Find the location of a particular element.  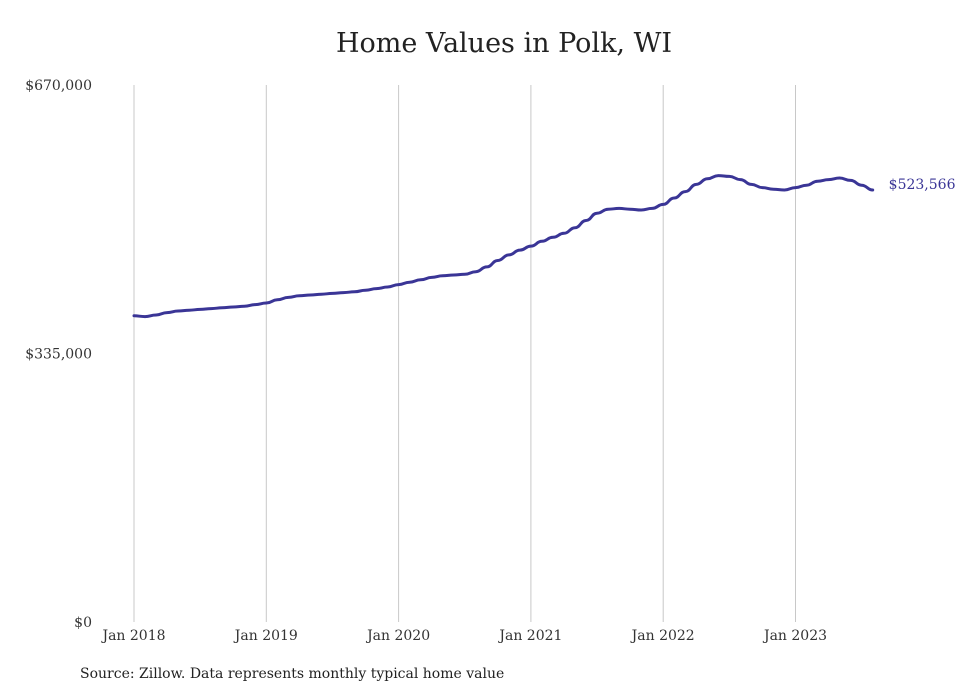

y-tick-label: $335,000 is located at coordinates (58, 355).